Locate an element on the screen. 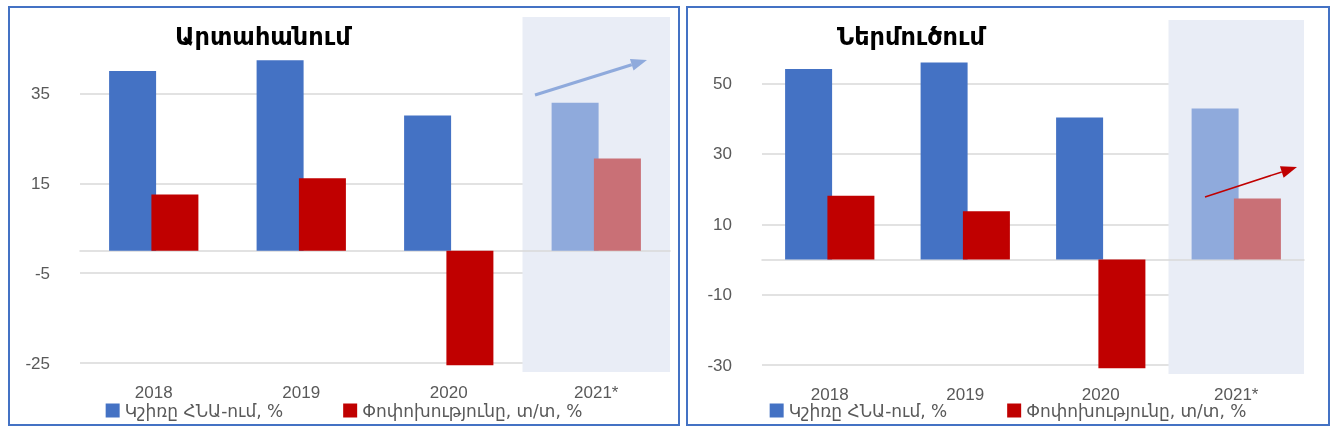 This screenshot has height=428, width=1333. x-tick-label: 2018 is located at coordinates (153, 392).